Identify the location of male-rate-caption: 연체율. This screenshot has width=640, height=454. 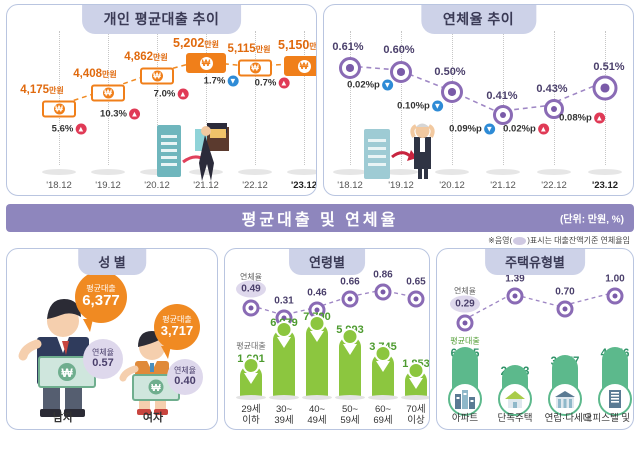
(103, 352).